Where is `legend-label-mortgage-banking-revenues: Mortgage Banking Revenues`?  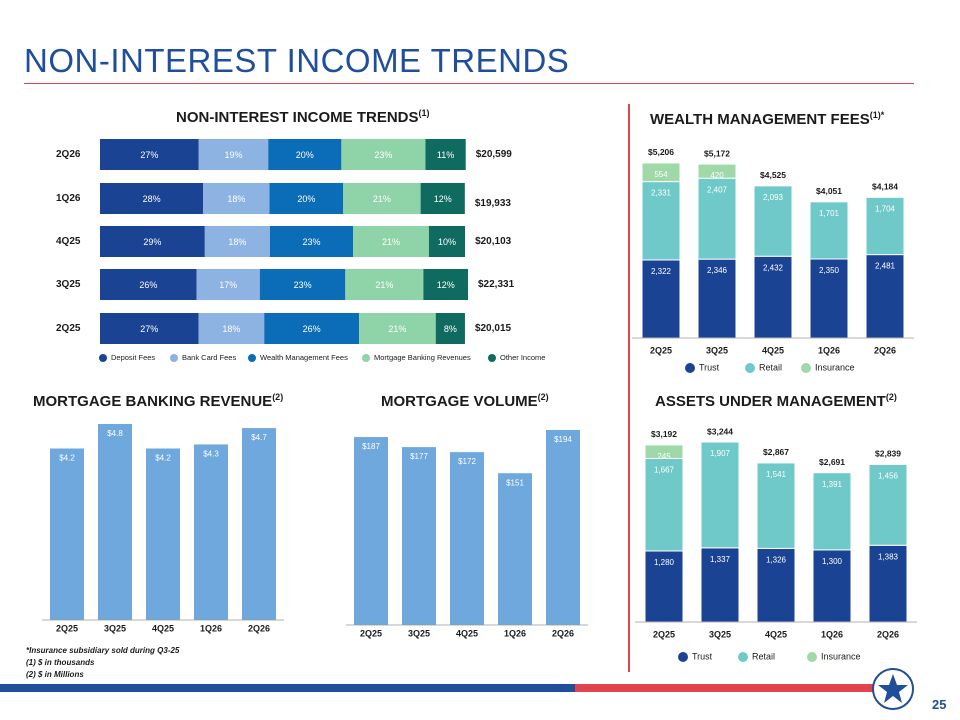 legend-label-mortgage-banking-revenues: Mortgage Banking Revenues is located at coordinates (422, 357).